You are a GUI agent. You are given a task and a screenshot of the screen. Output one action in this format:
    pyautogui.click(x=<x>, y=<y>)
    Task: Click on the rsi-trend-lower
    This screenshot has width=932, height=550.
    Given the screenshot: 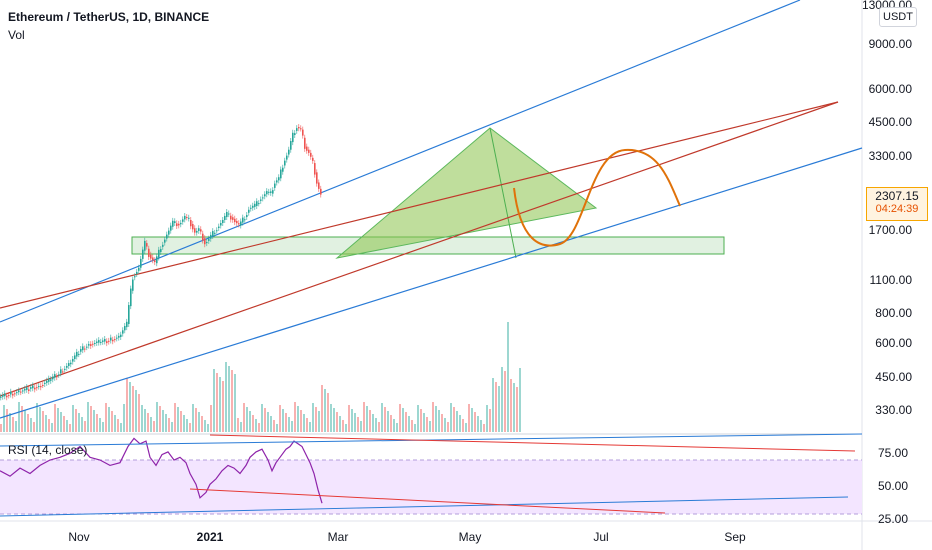 What is the action you would take?
    pyautogui.click(x=424, y=506)
    